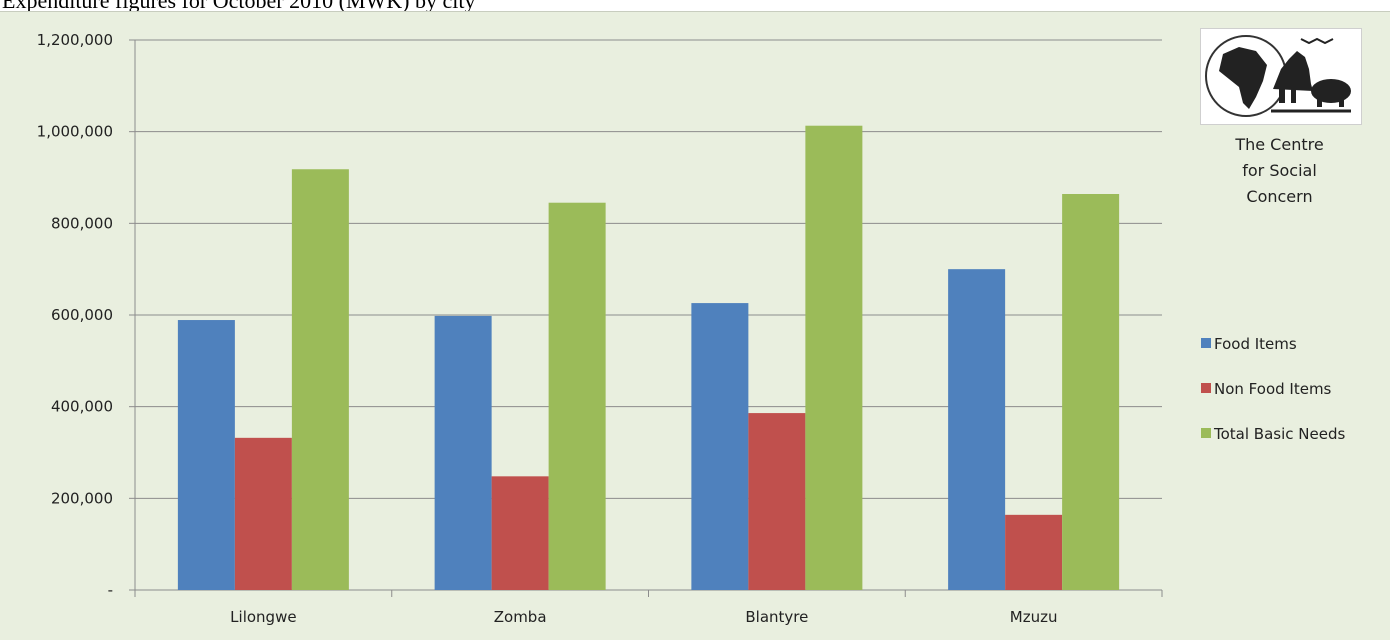 Image resolution: width=1390 pixels, height=640 pixels. Describe the element at coordinates (110, 590) in the screenshot. I see `y-tick-label: -` at that location.